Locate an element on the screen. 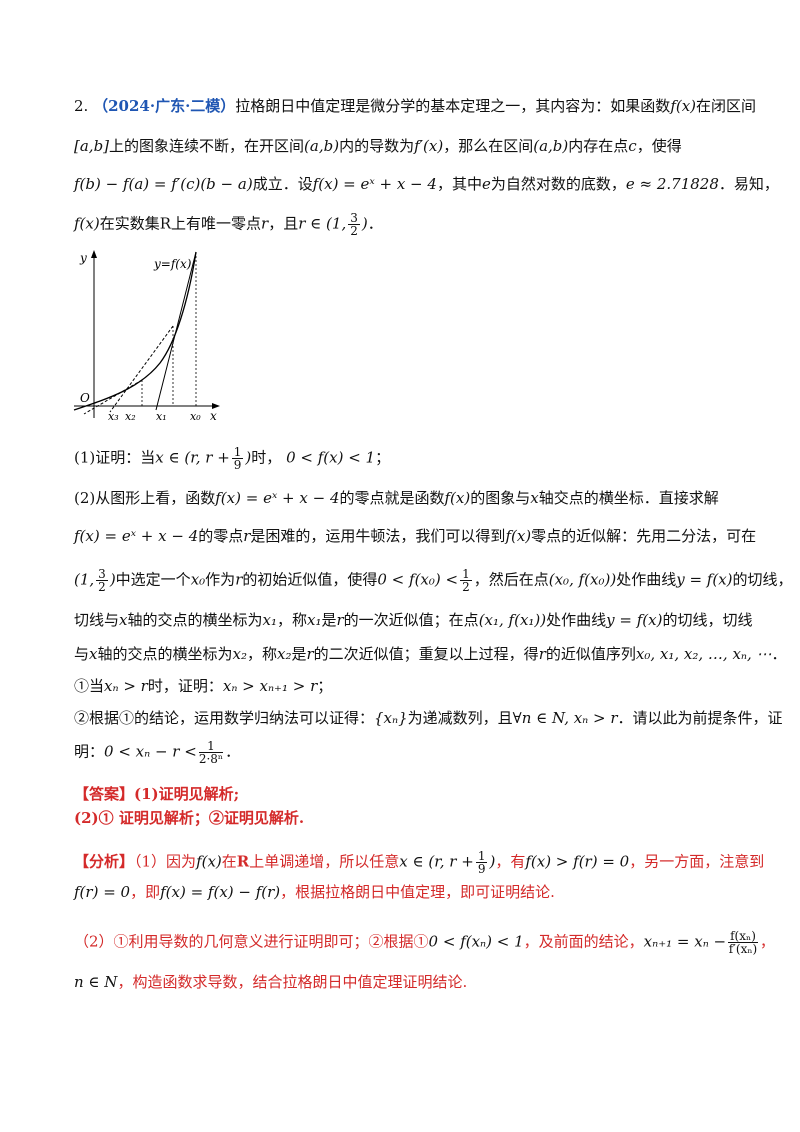 Image resolution: width=800 pixels, height=1132 pixels. answer-line-2: (2)① 证明见解析；②证明见解析. is located at coordinates (407, 818).